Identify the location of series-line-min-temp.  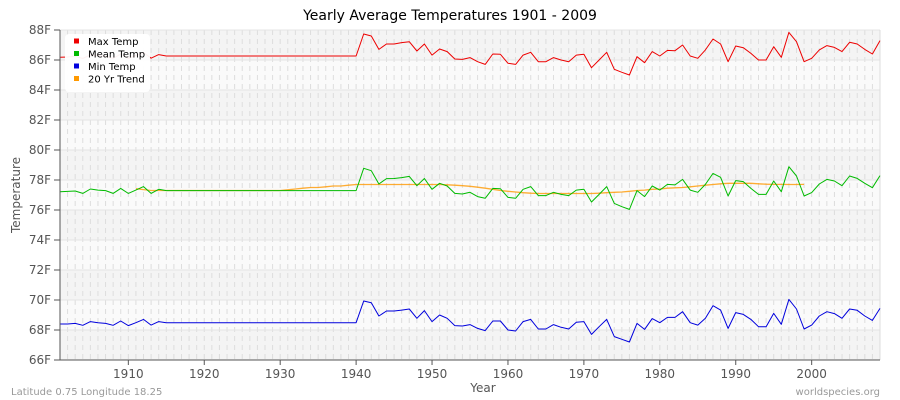
(470, 320).